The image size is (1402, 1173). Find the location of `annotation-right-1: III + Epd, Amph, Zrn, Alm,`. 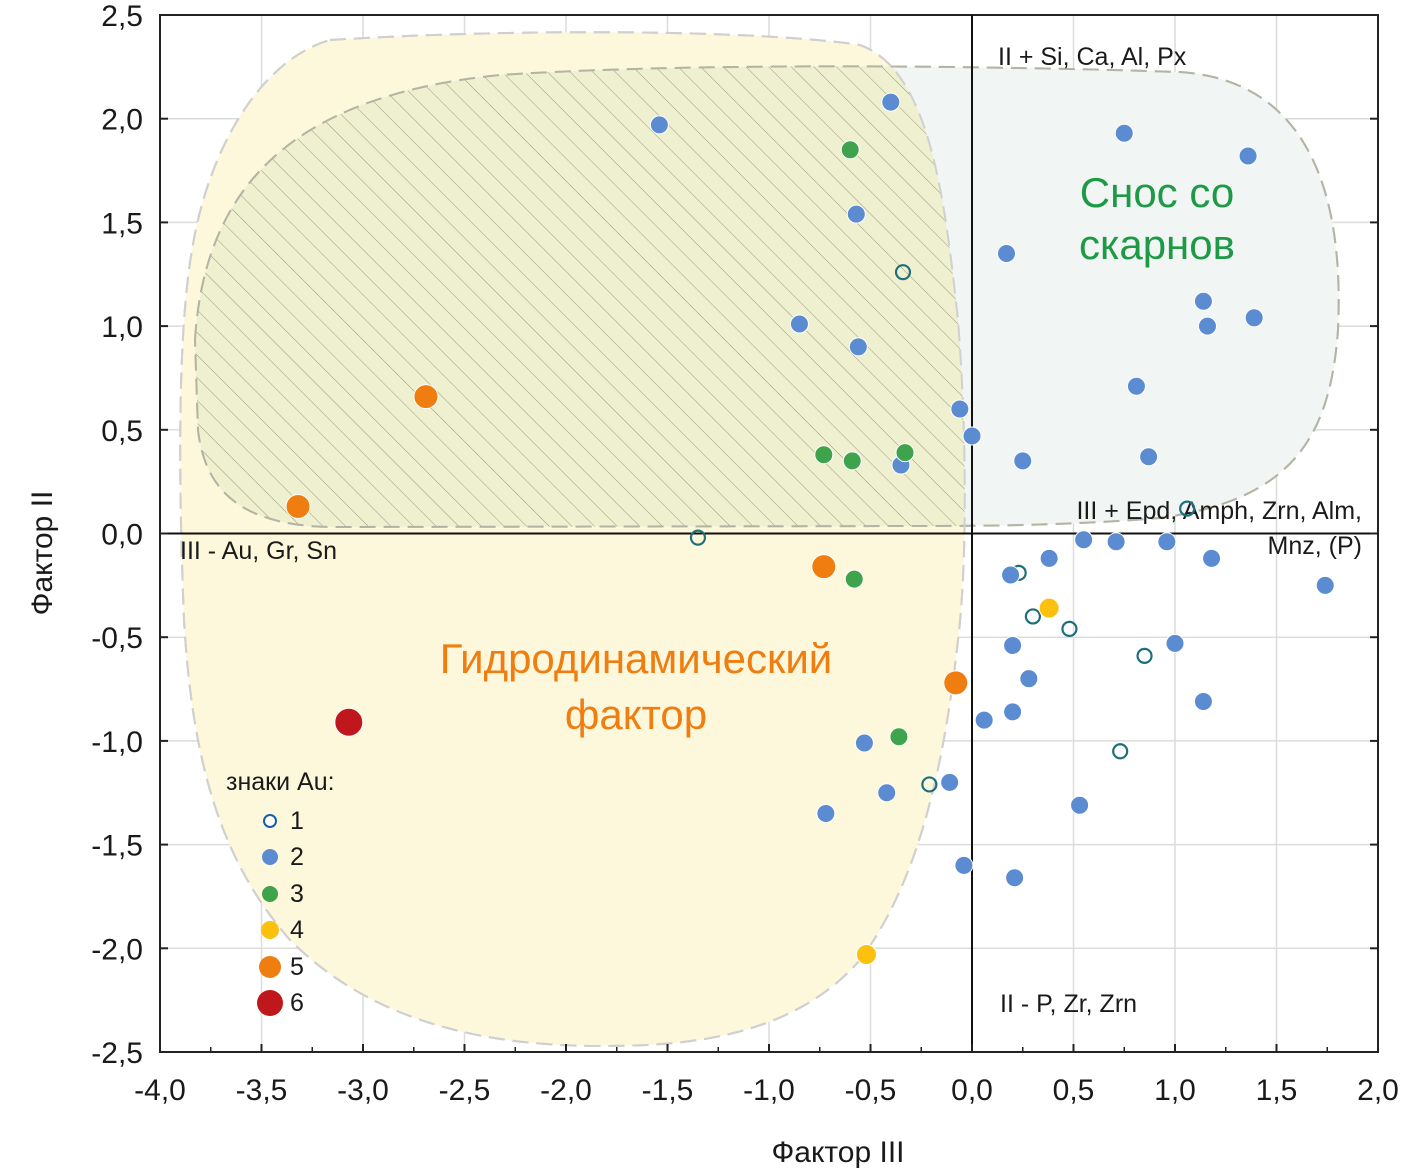

annotation-right-1: III + Epd, Amph, Zrn, Alm, is located at coordinates (1219, 511).